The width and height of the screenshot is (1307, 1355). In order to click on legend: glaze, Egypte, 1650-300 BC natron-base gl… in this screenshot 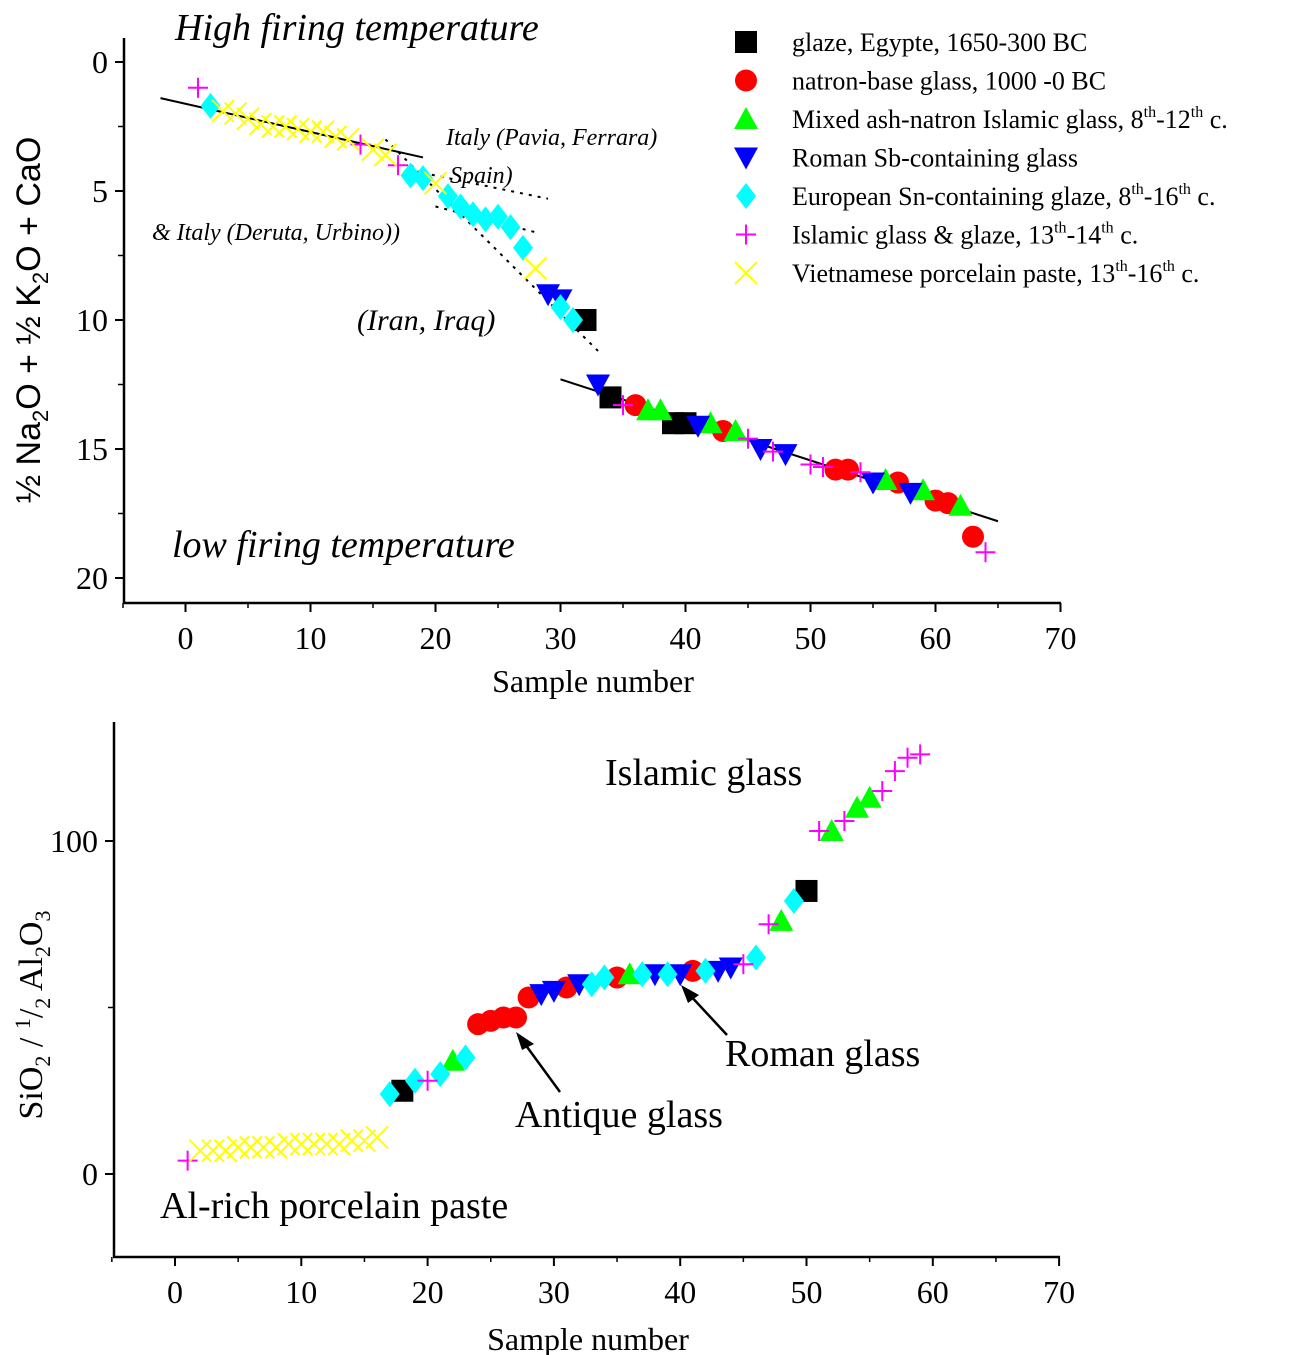, I will do `click(981, 158)`.